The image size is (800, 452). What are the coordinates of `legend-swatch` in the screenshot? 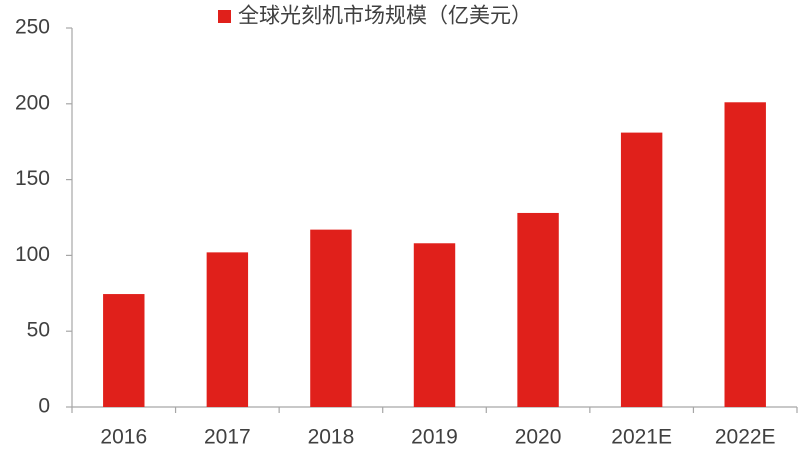 It's located at (224, 16).